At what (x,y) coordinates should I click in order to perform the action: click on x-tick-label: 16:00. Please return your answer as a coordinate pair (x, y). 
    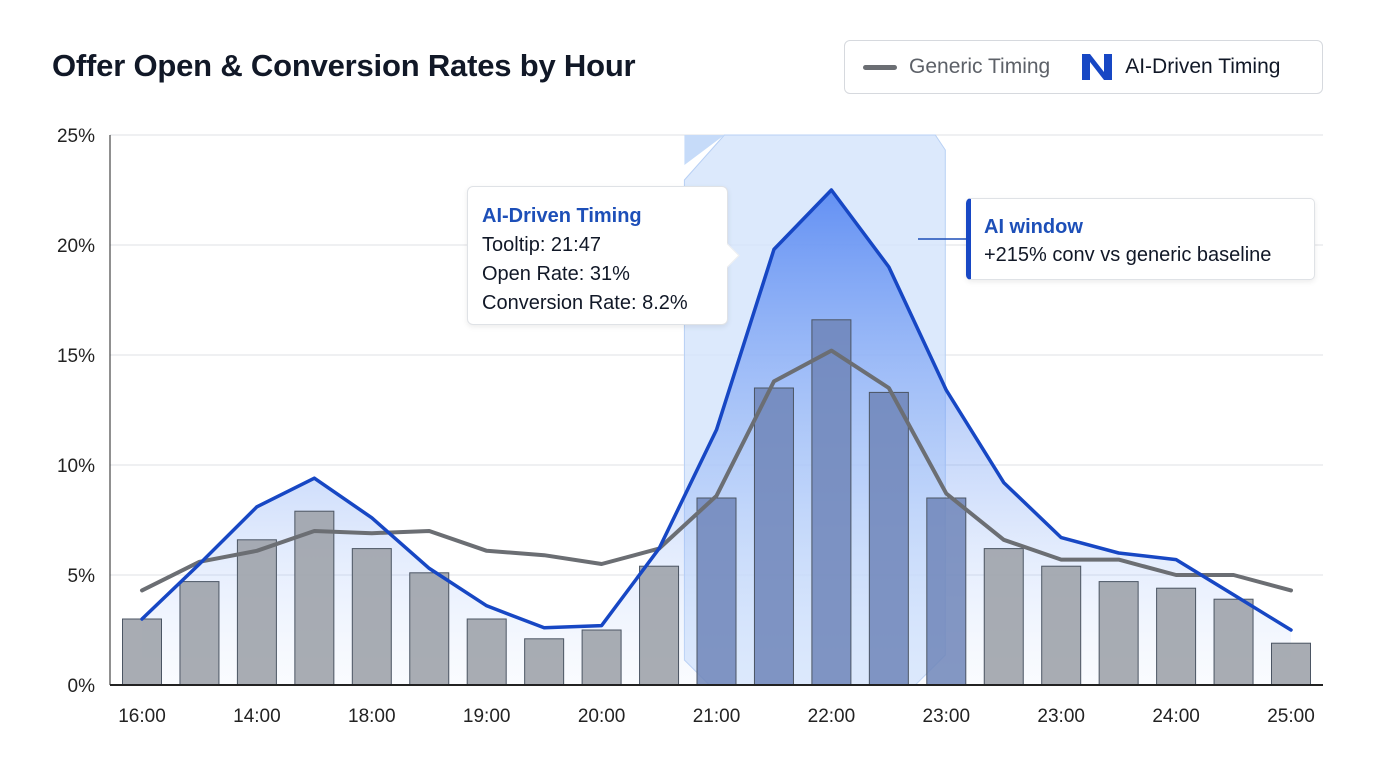
    Looking at the image, I should click on (142, 716).